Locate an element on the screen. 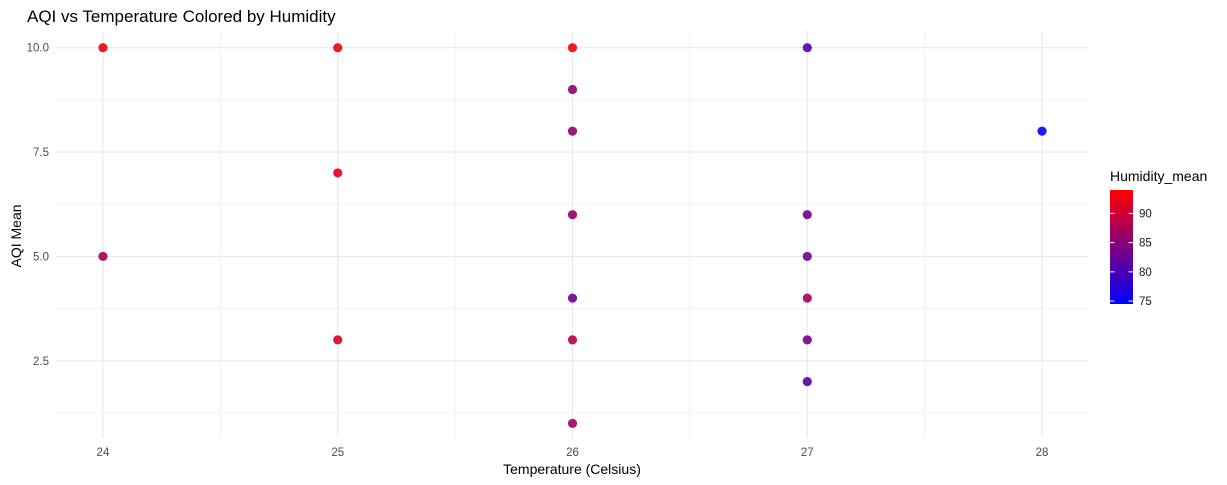  legend-tick-label: 75 is located at coordinates (1145, 302).